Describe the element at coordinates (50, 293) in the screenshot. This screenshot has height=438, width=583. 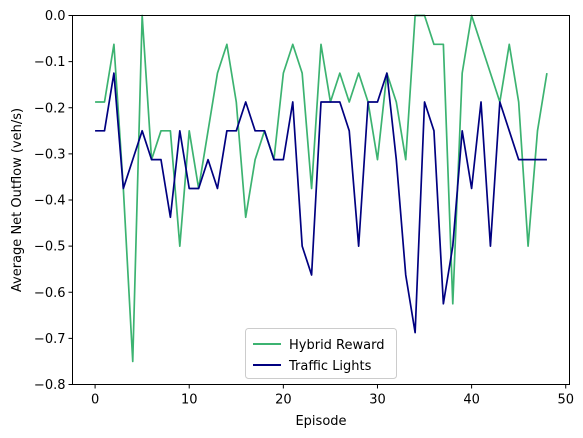
I see `y-tick-label: −0.6` at that location.